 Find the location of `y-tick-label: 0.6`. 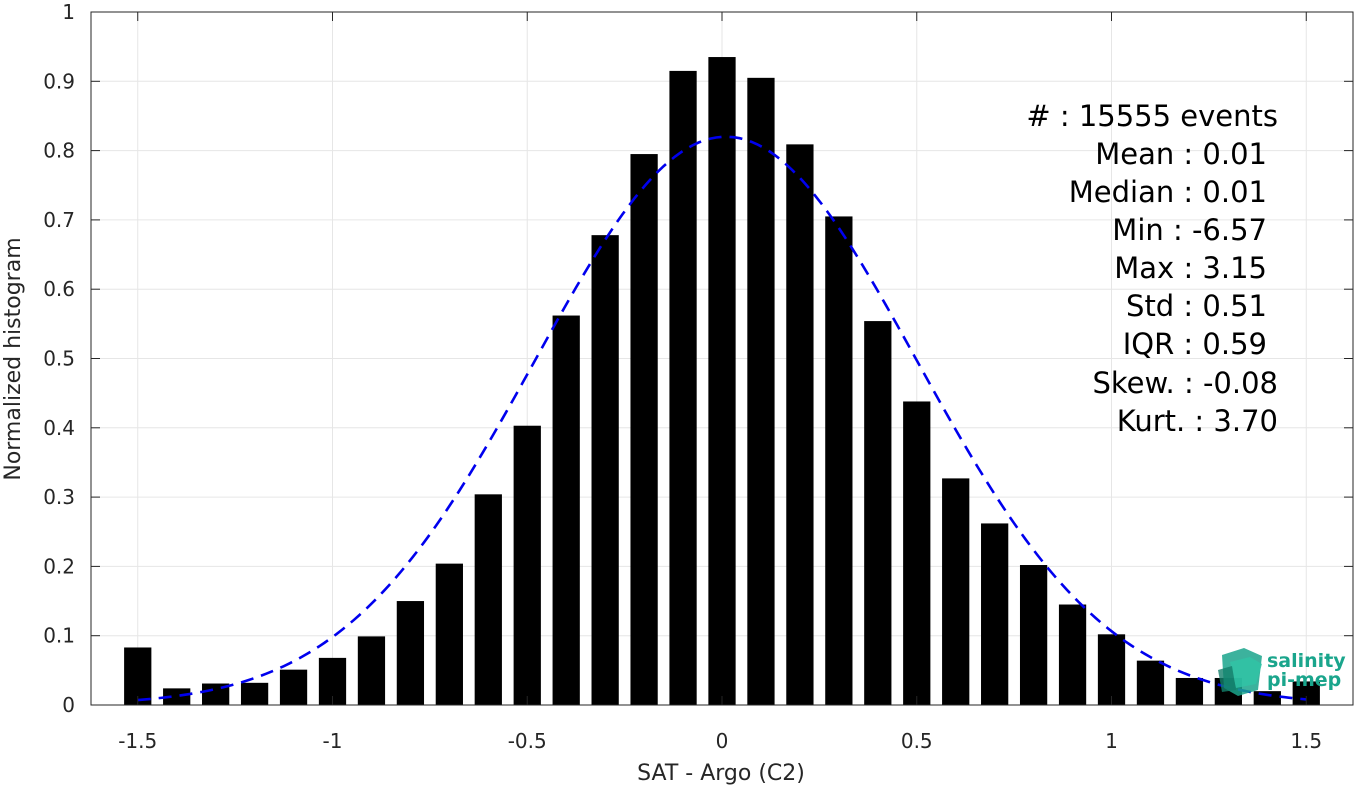

y-tick-label: 0.6 is located at coordinates (59, 289).